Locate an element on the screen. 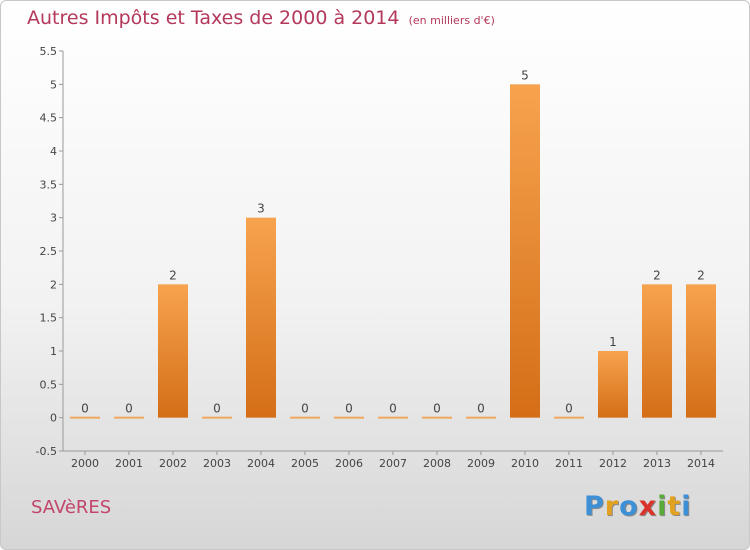 This screenshot has width=750, height=550. y-tick-label: 5 is located at coordinates (53, 84).